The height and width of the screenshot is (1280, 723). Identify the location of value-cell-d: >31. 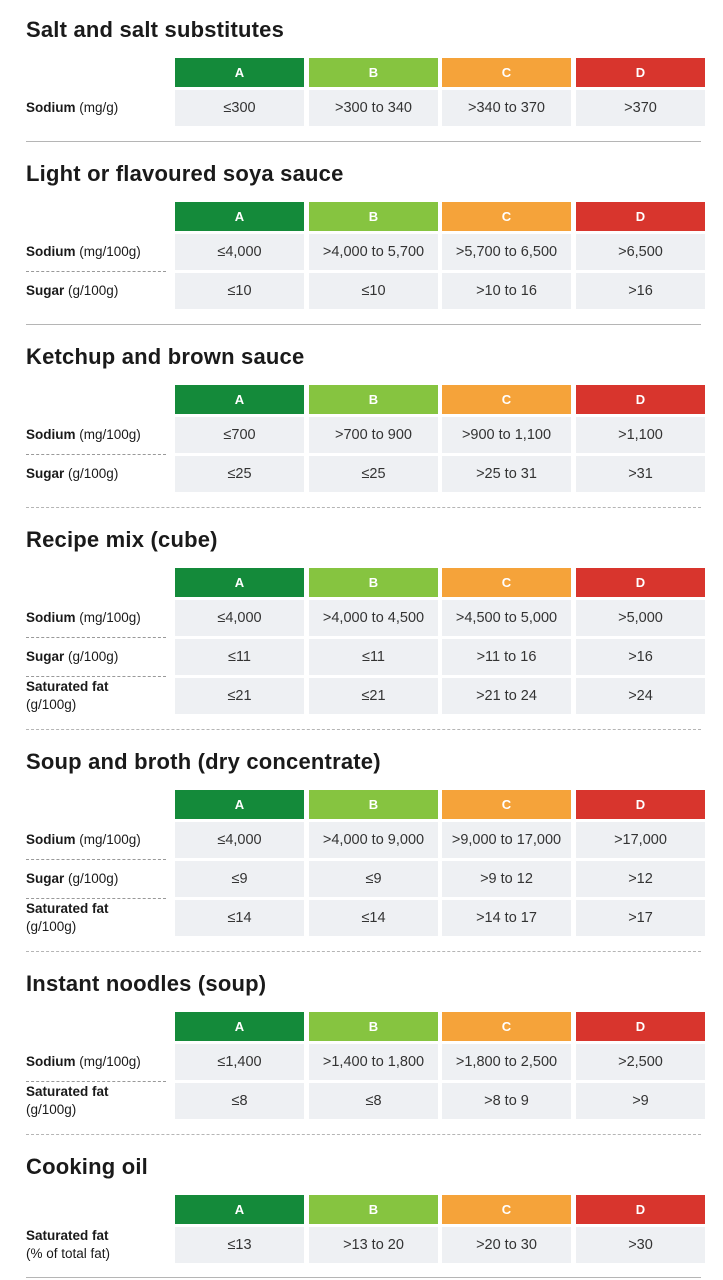
(640, 474).